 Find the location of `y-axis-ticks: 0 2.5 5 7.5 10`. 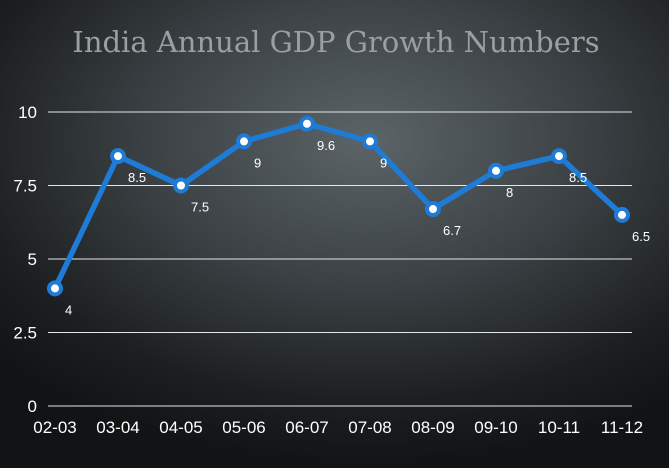

y-axis-ticks: 0 2.5 5 7.5 10 is located at coordinates (25, 259).